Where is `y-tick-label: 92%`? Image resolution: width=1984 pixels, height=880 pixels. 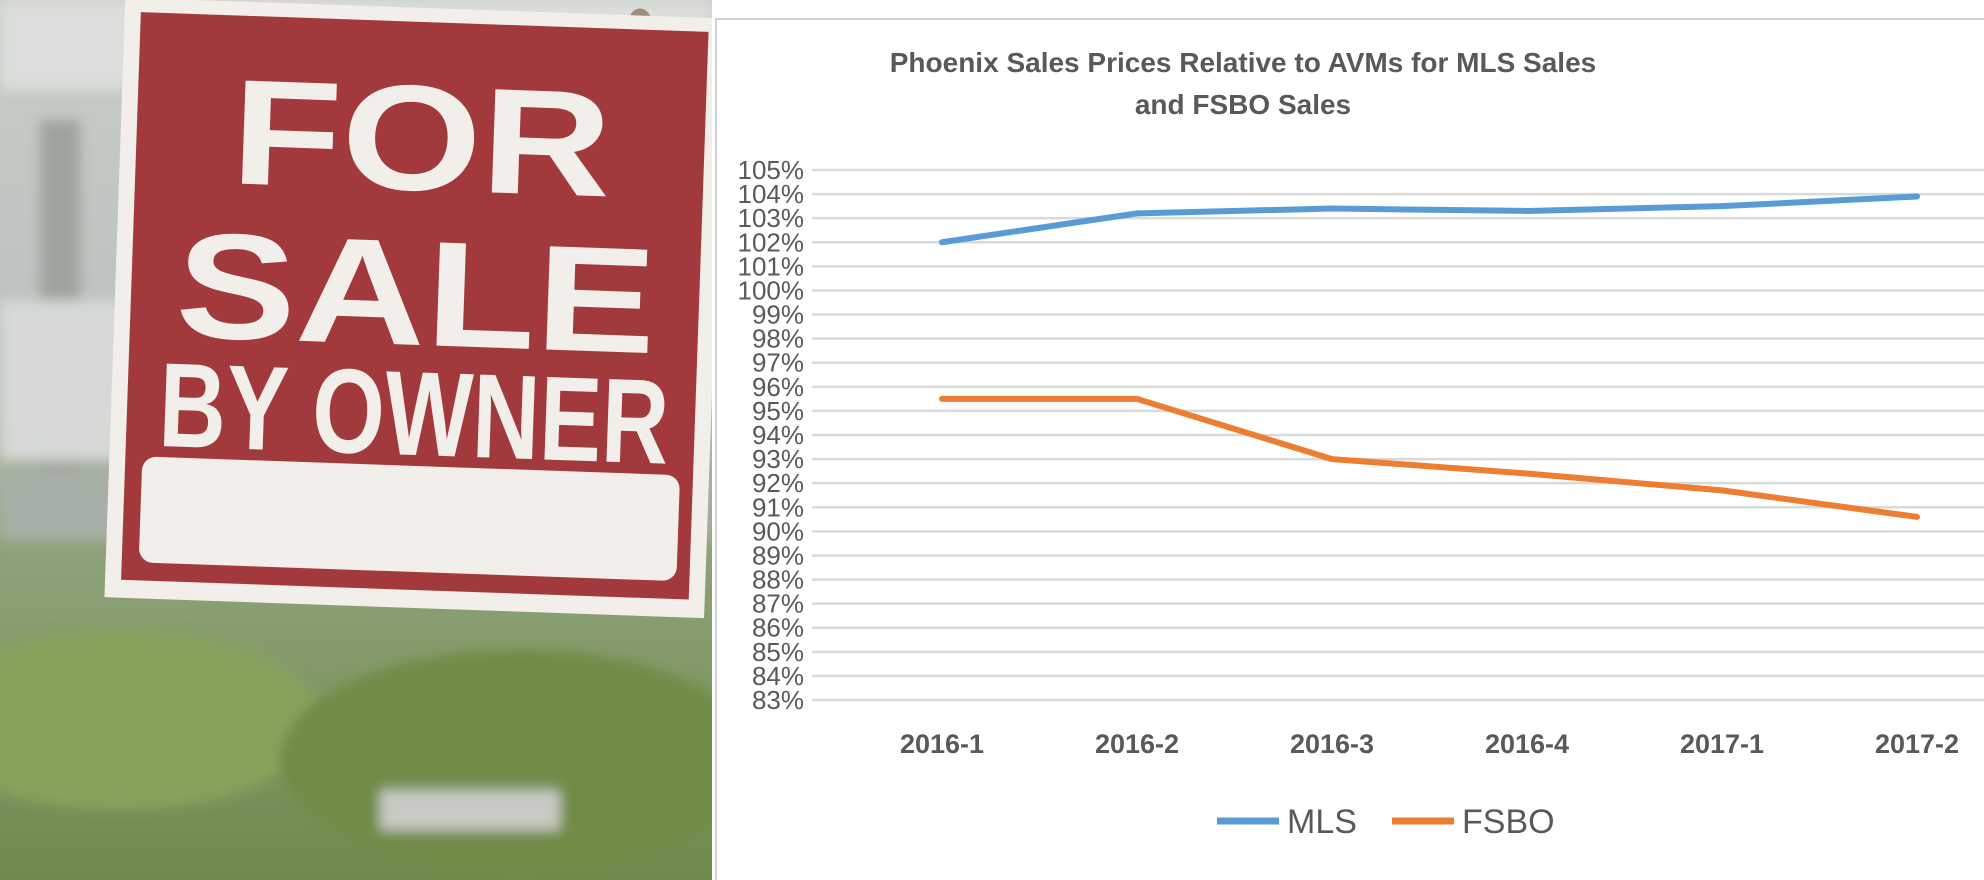 y-tick-label: 92% is located at coordinates (778, 483).